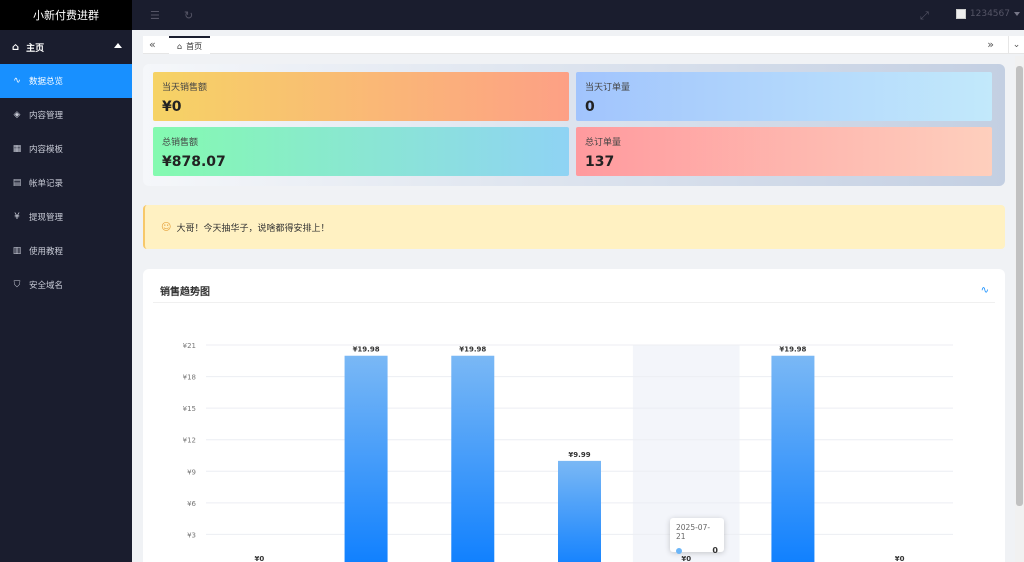 This screenshot has width=1024, height=562. Describe the element at coordinates (17, 149) in the screenshot. I see `template-icon: ▦` at that location.